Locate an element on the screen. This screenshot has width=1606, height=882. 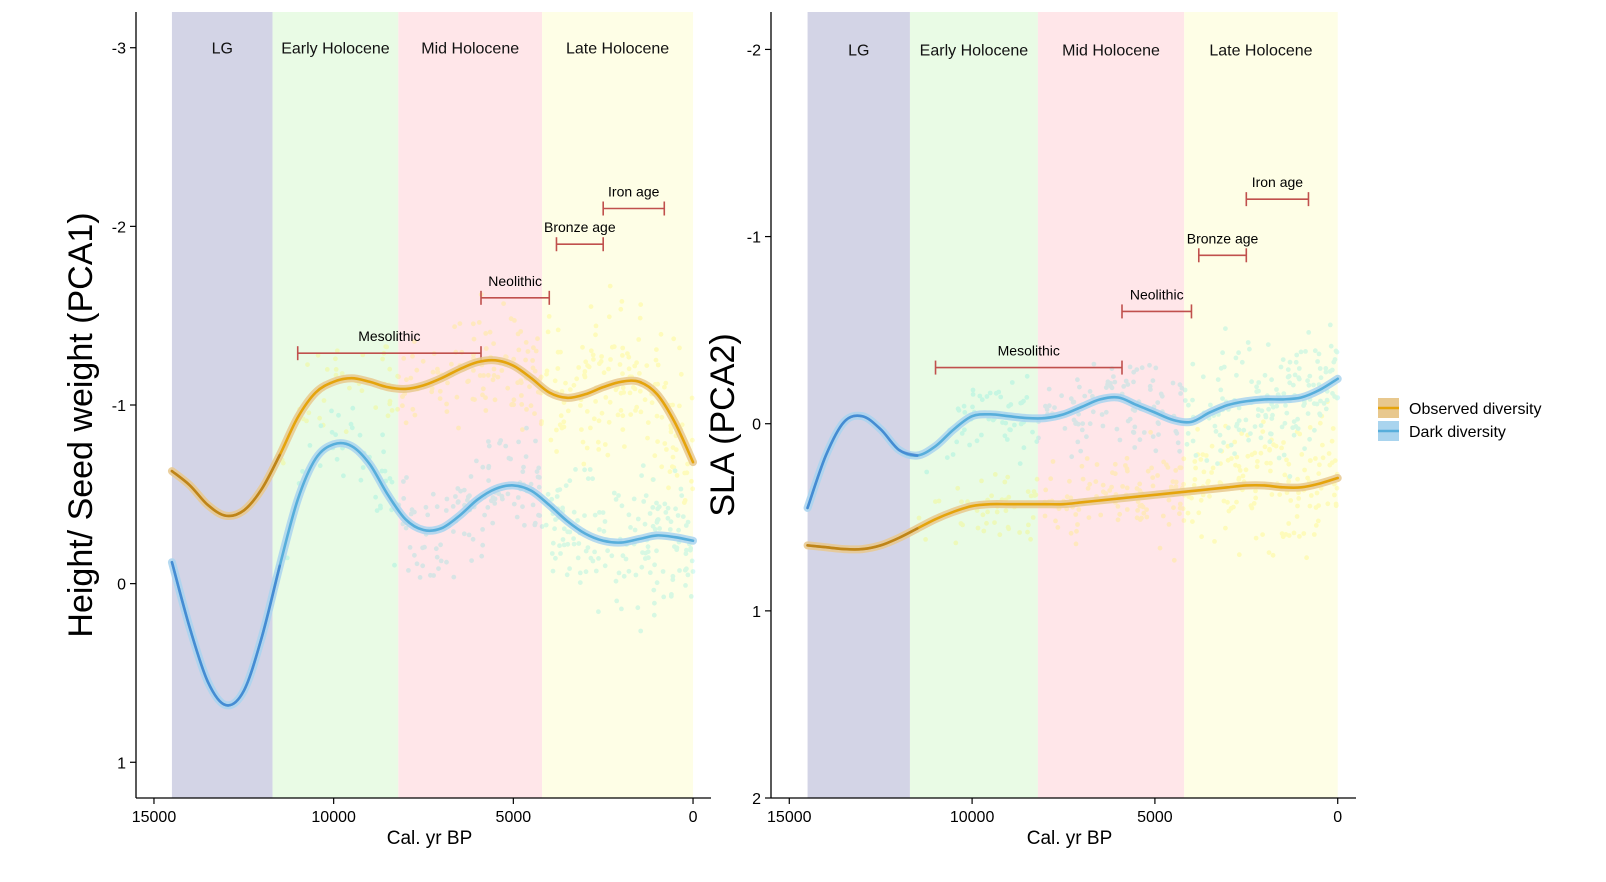
era-label-iron-age: Iron age is located at coordinates (634, 192).